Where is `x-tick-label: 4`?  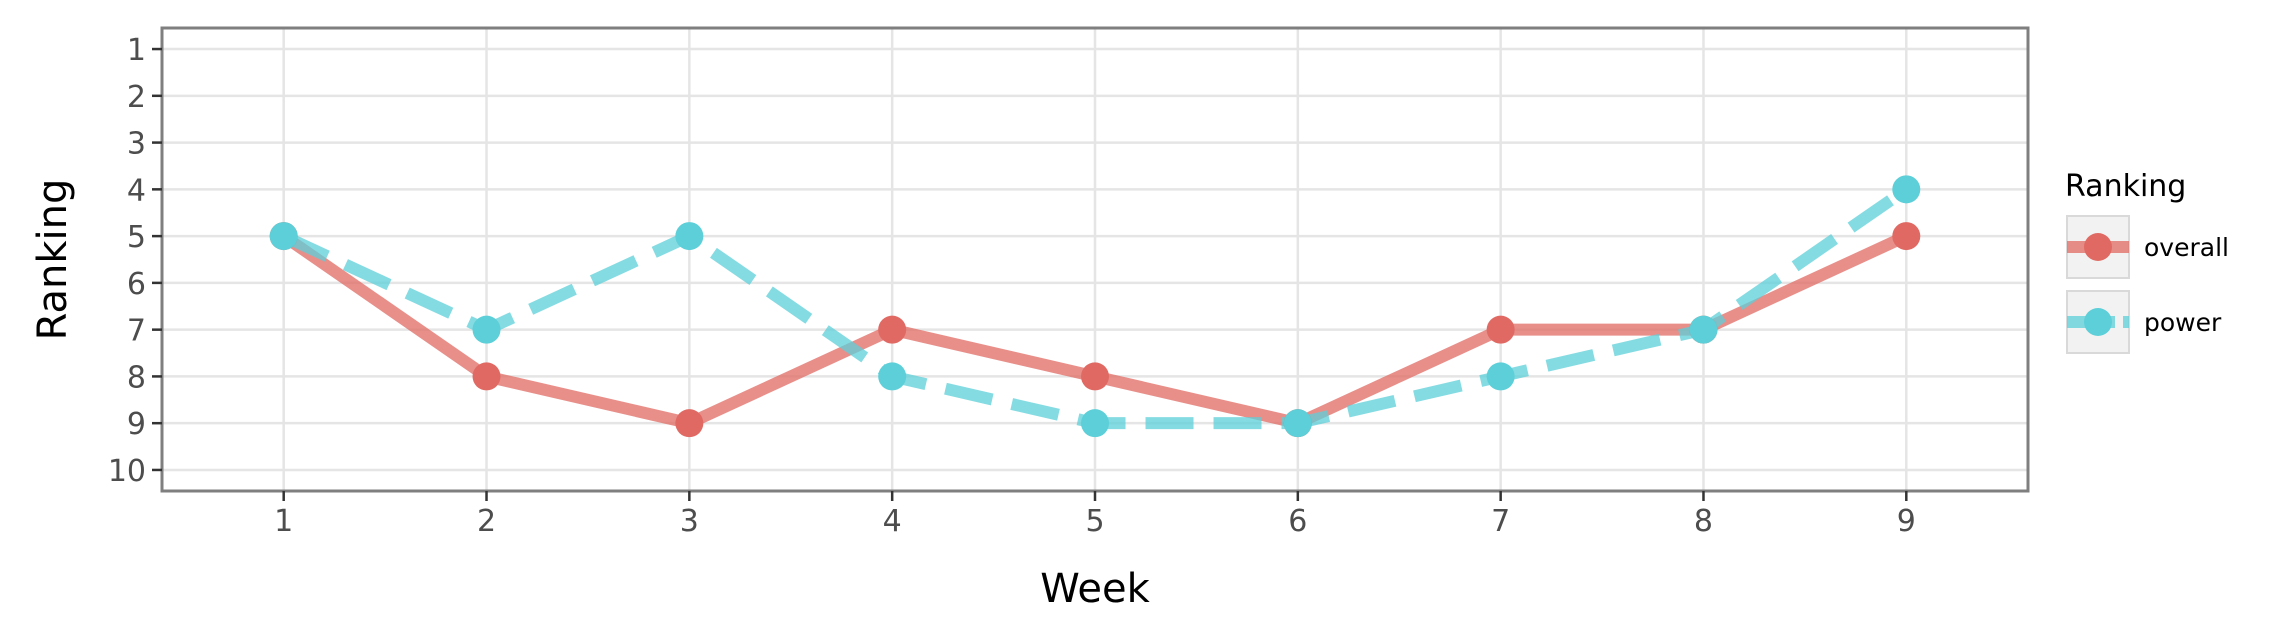 x-tick-label: 4 is located at coordinates (892, 521).